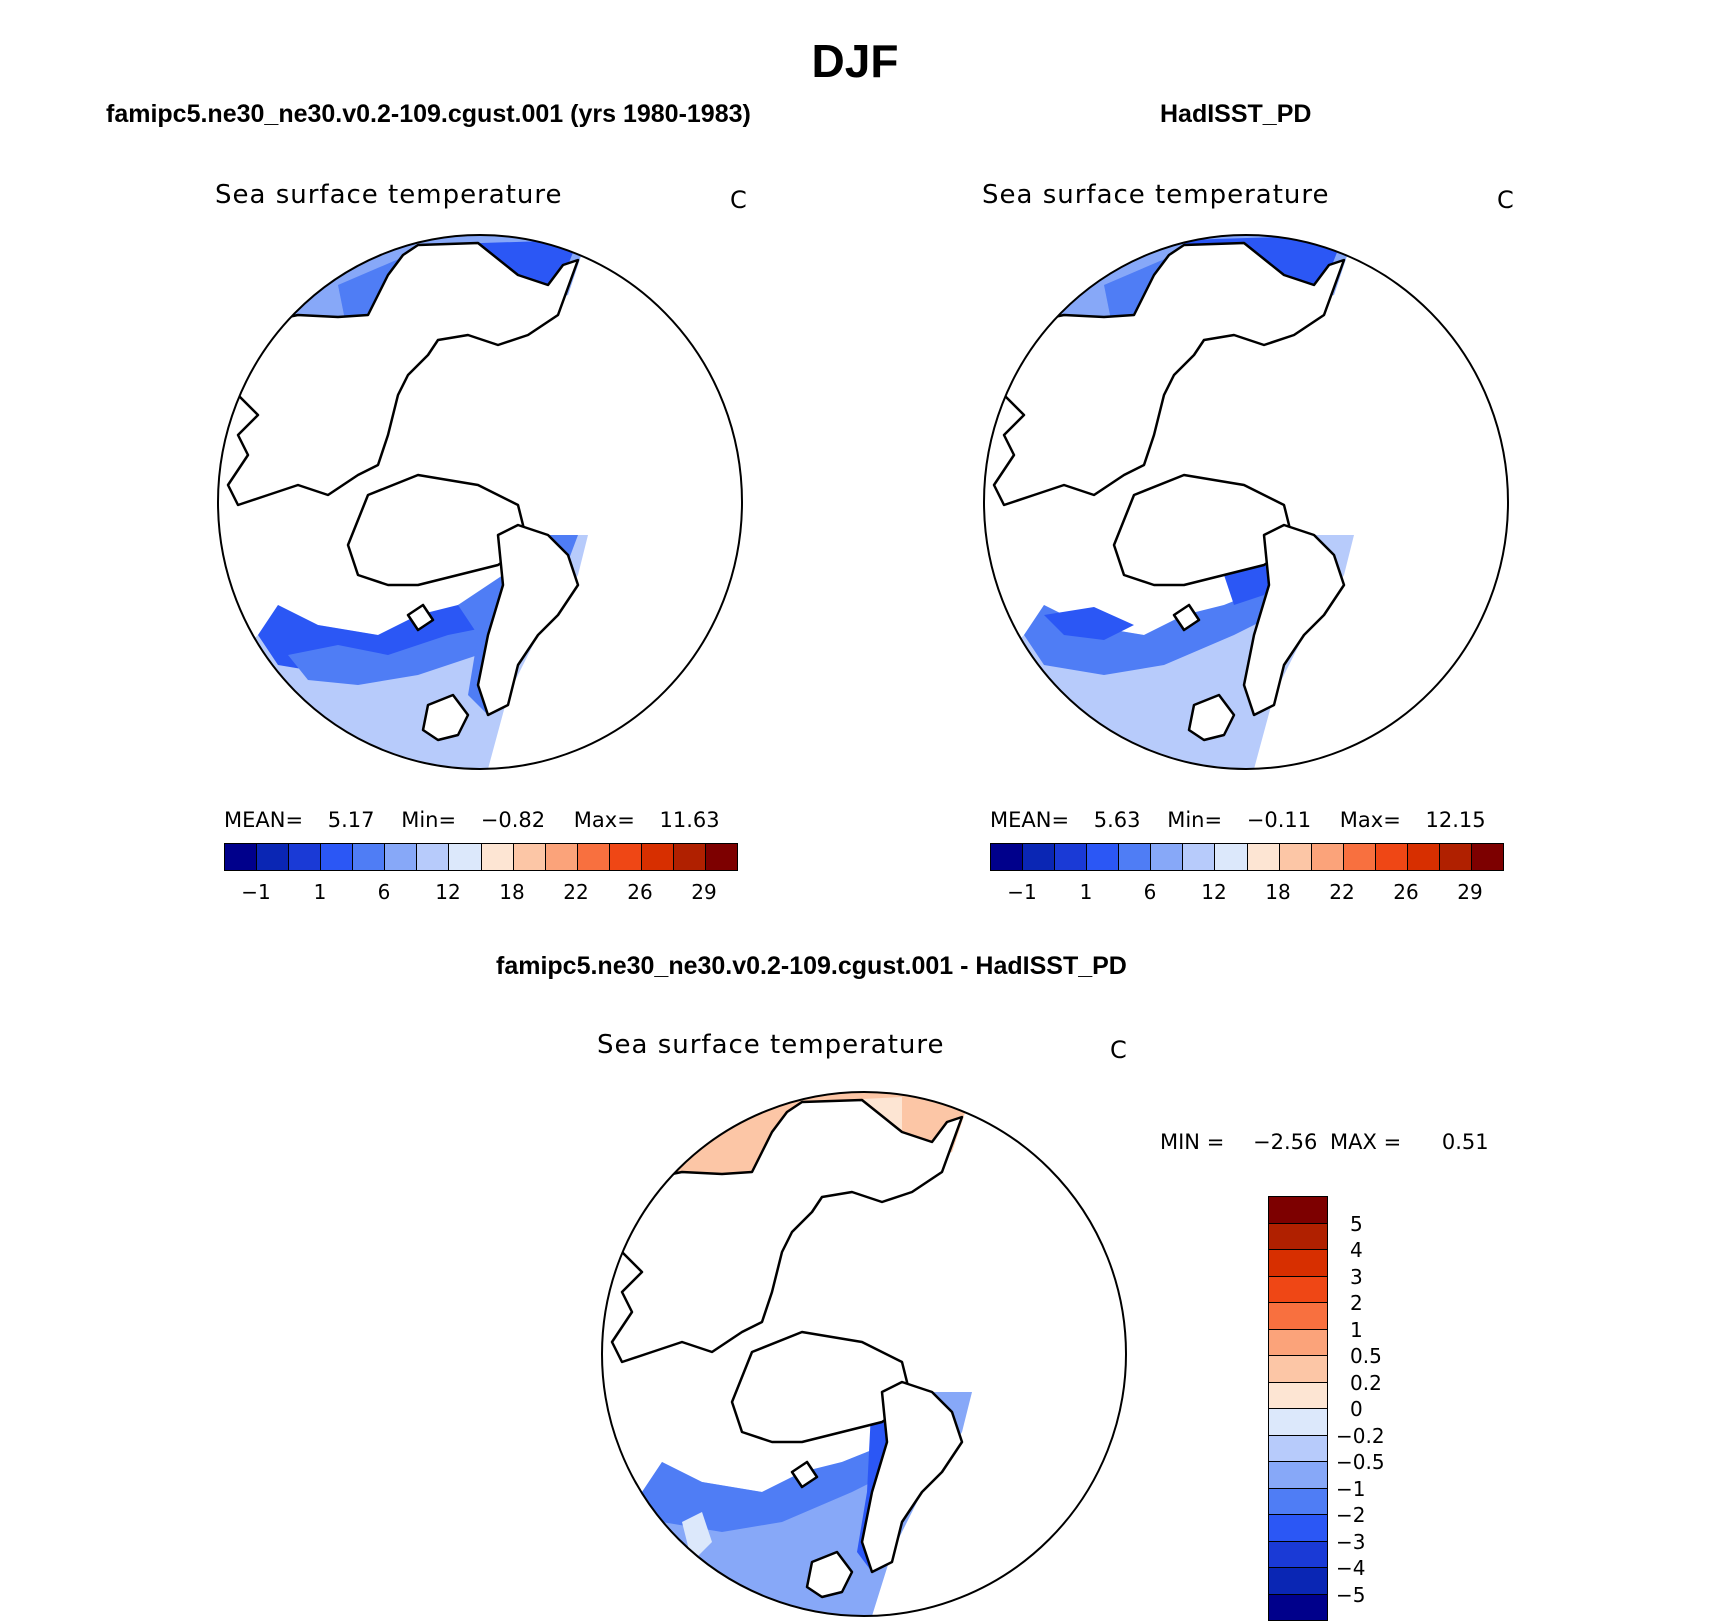  Describe the element at coordinates (1370, 820) in the screenshot. I see `panel2-max-label: Max=` at that location.